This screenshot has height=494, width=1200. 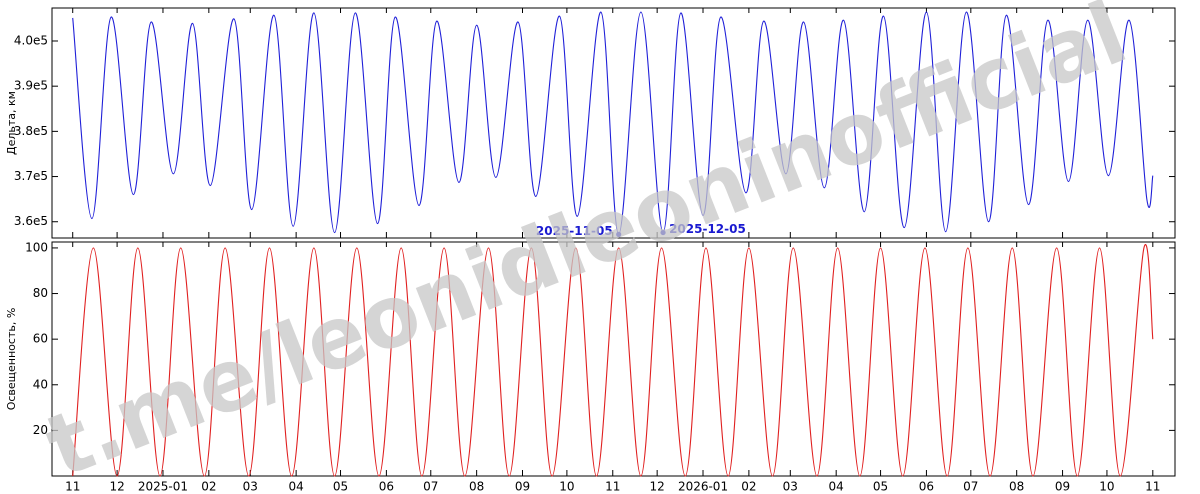 What do you see at coordinates (40, 384) in the screenshot?
I see `y-tick-label: 40` at bounding box center [40, 384].